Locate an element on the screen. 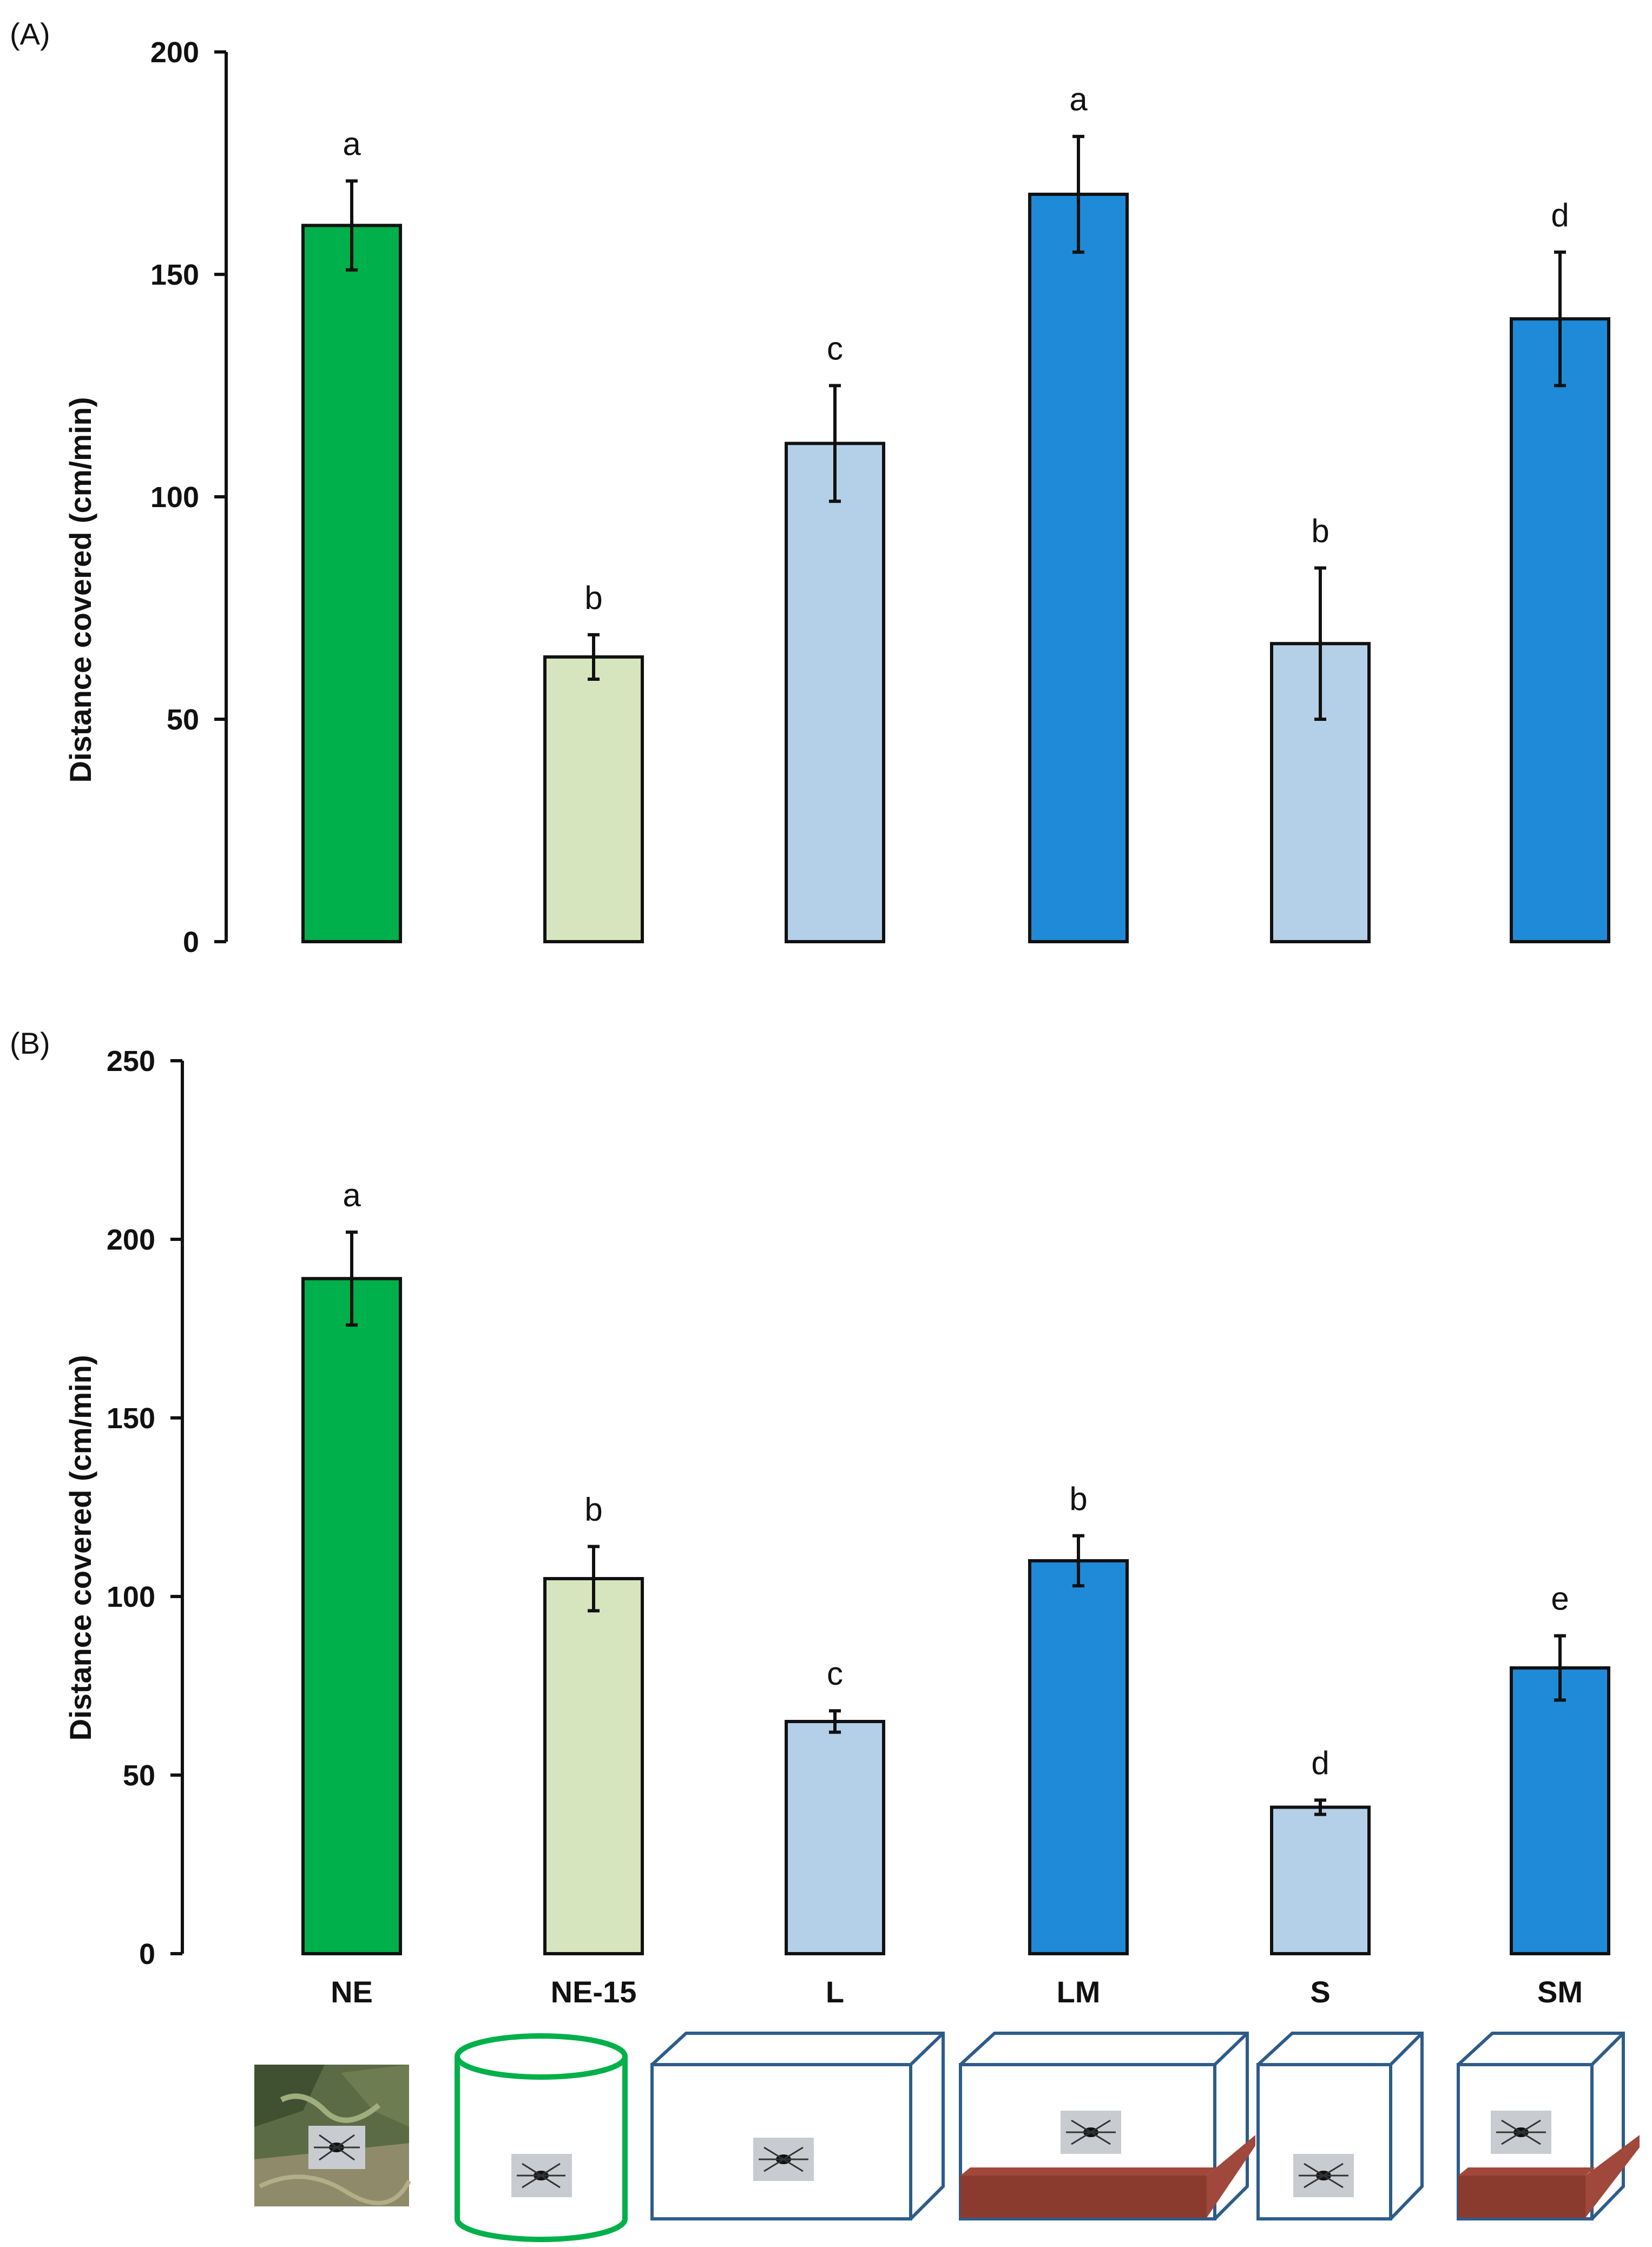 The width and height of the screenshot is (1652, 2247). panel-b-y-tick-label: 250 is located at coordinates (131, 1061).